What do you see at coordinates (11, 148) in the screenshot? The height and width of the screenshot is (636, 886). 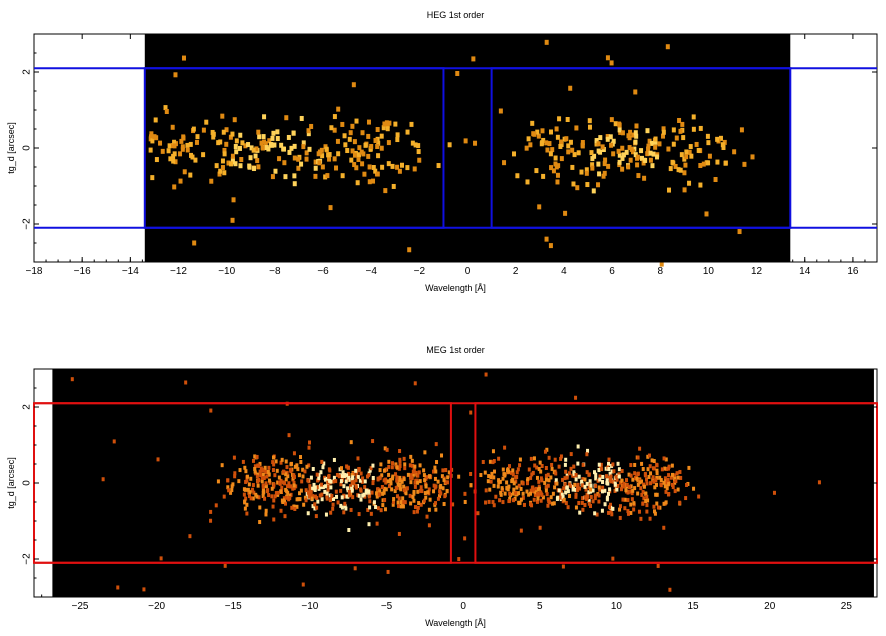 I see `y-axis-label: tg_d [arcsec]` at bounding box center [11, 148].